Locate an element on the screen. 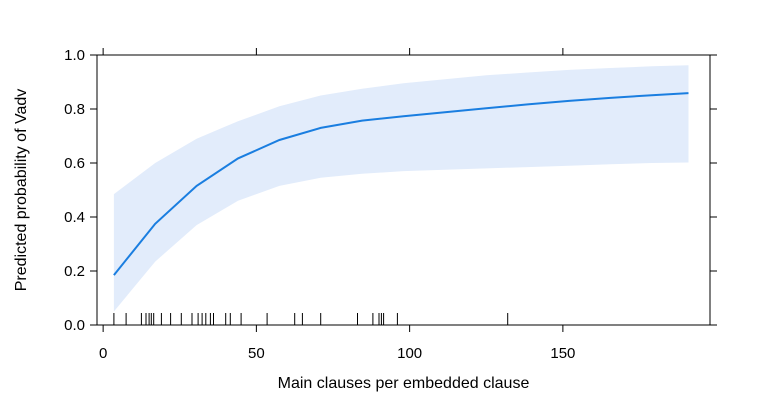  y-axis-title: Predicted probability of Vadv is located at coordinates (21, 190).